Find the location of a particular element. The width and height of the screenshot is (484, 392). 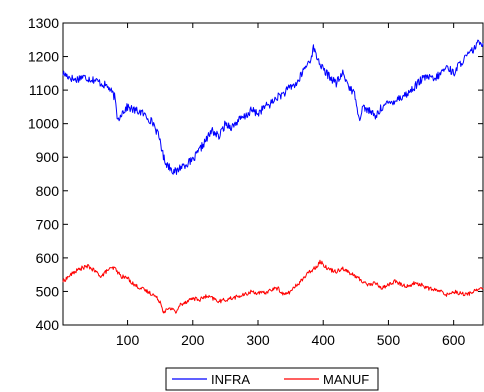

legend-box is located at coordinates (272, 379).